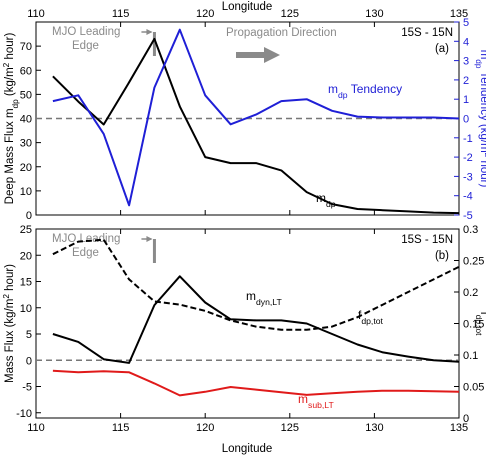  Describe the element at coordinates (26, 144) in the screenshot. I see `y-left-tick-label: 30` at that location.